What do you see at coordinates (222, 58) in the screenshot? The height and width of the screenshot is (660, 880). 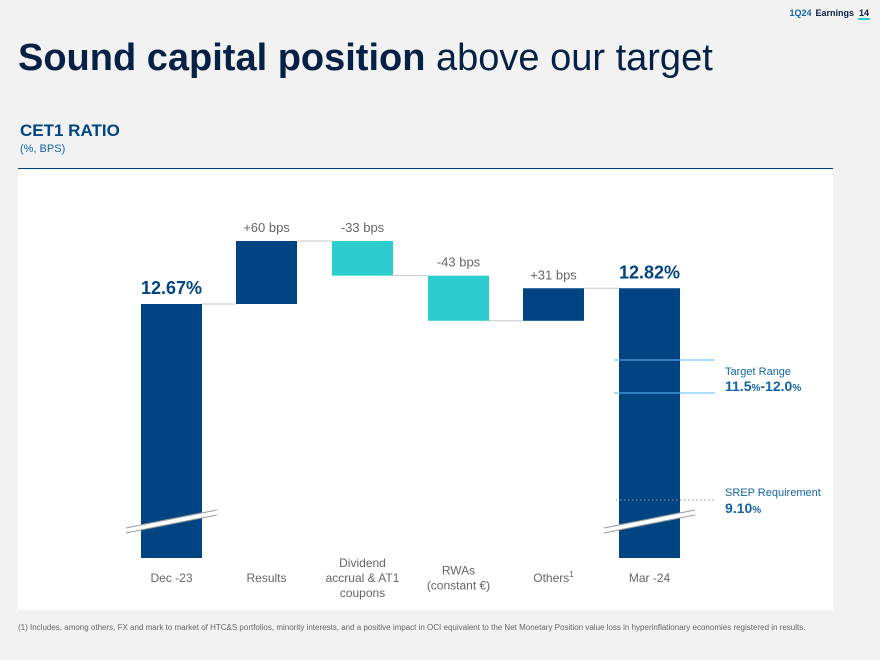 I see `page-title-bold: Sound capital position` at bounding box center [222, 58].